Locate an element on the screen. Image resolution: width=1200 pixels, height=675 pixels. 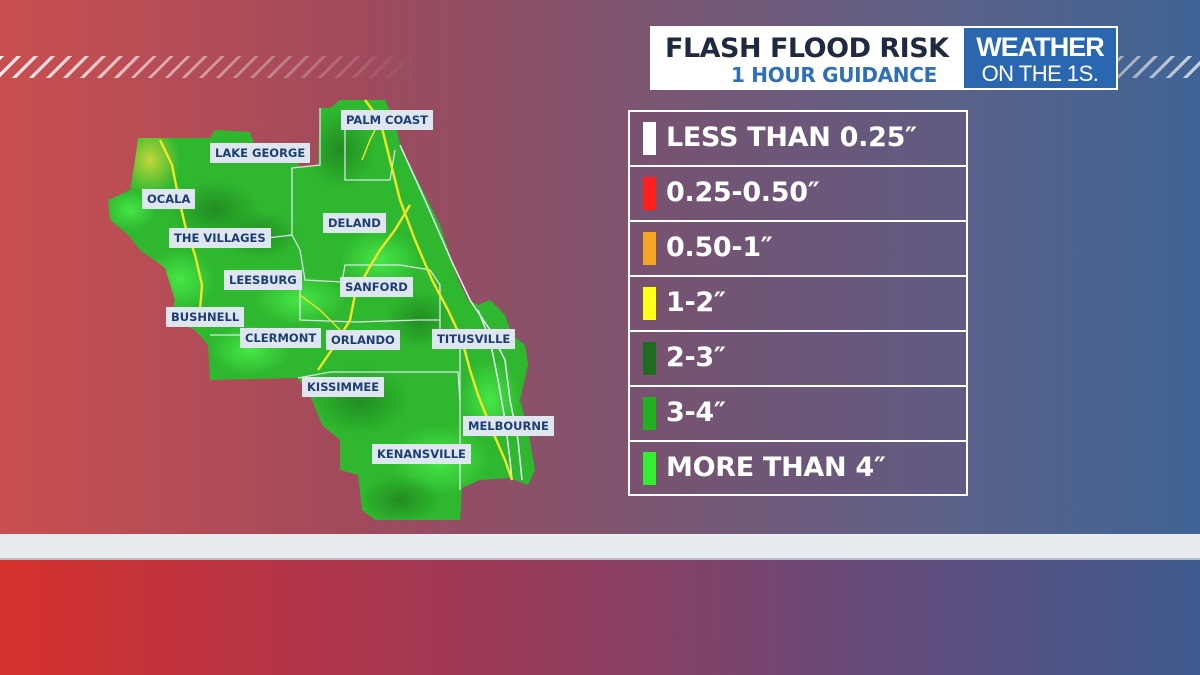
lower-third-shadow is located at coordinates (600, 559).